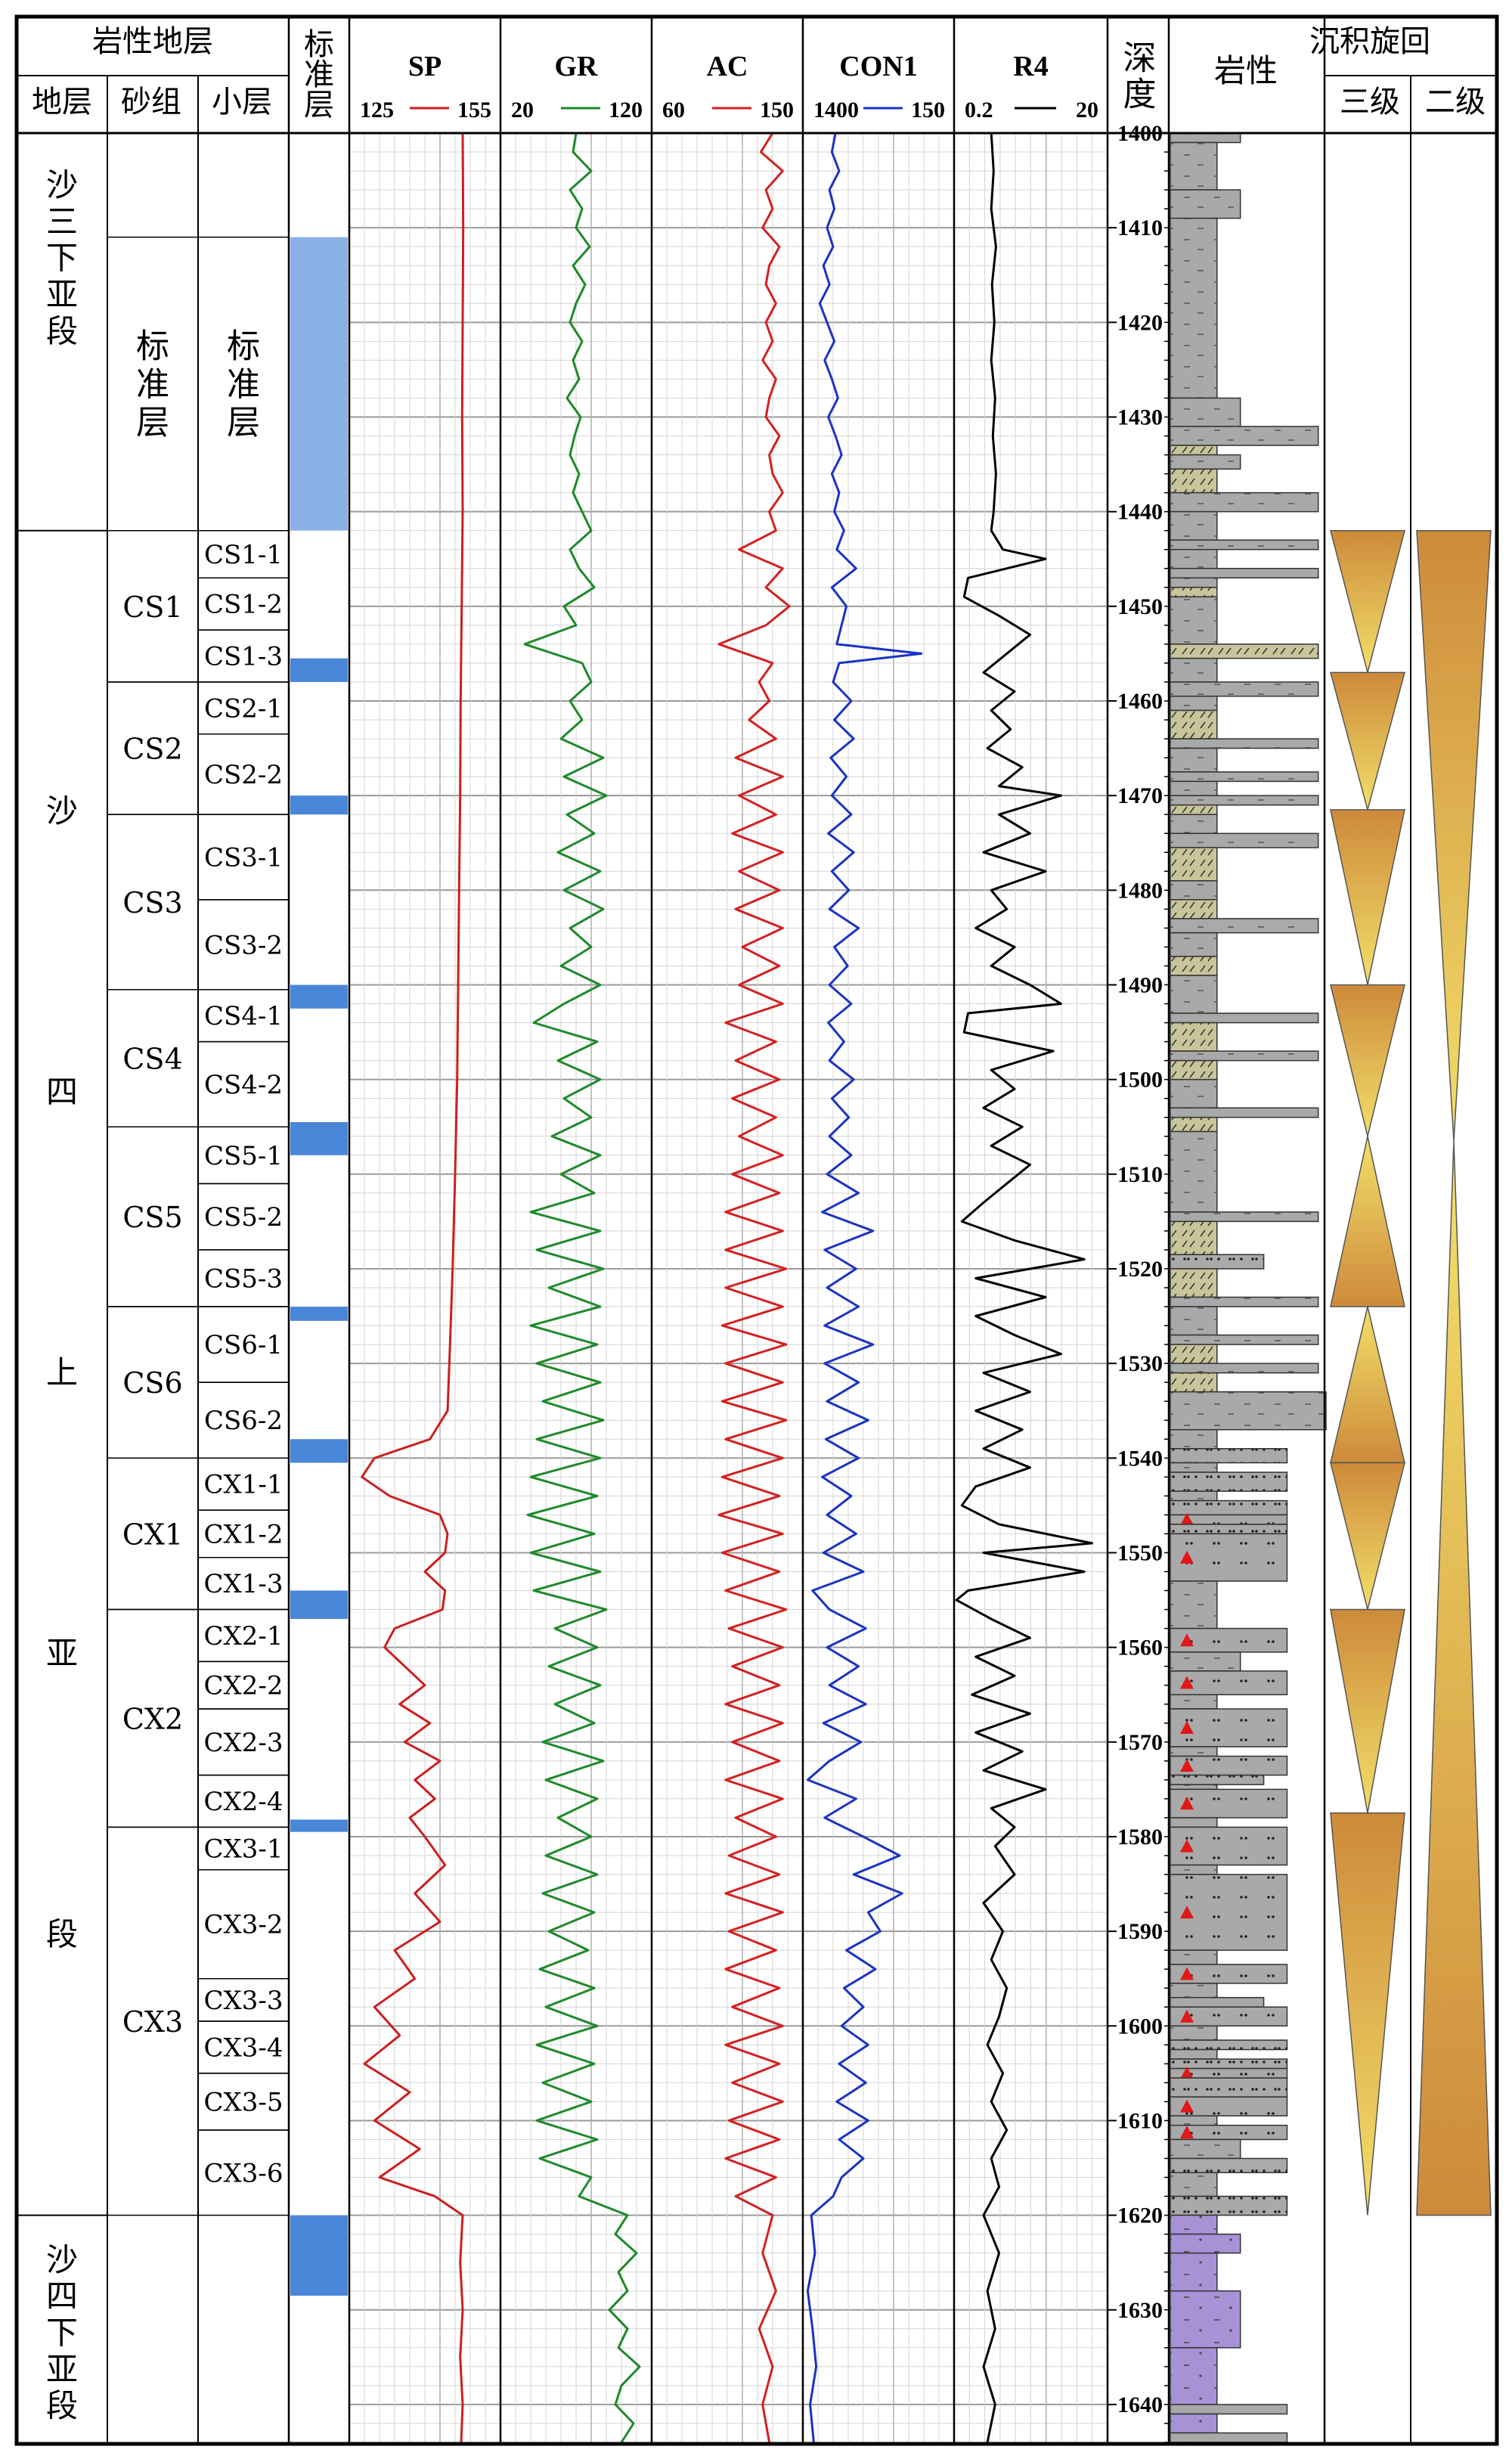 The height and width of the screenshot is (2459, 1512). What do you see at coordinates (1455, 102) in the screenshot?
I see `header-second-order: 二级` at bounding box center [1455, 102].